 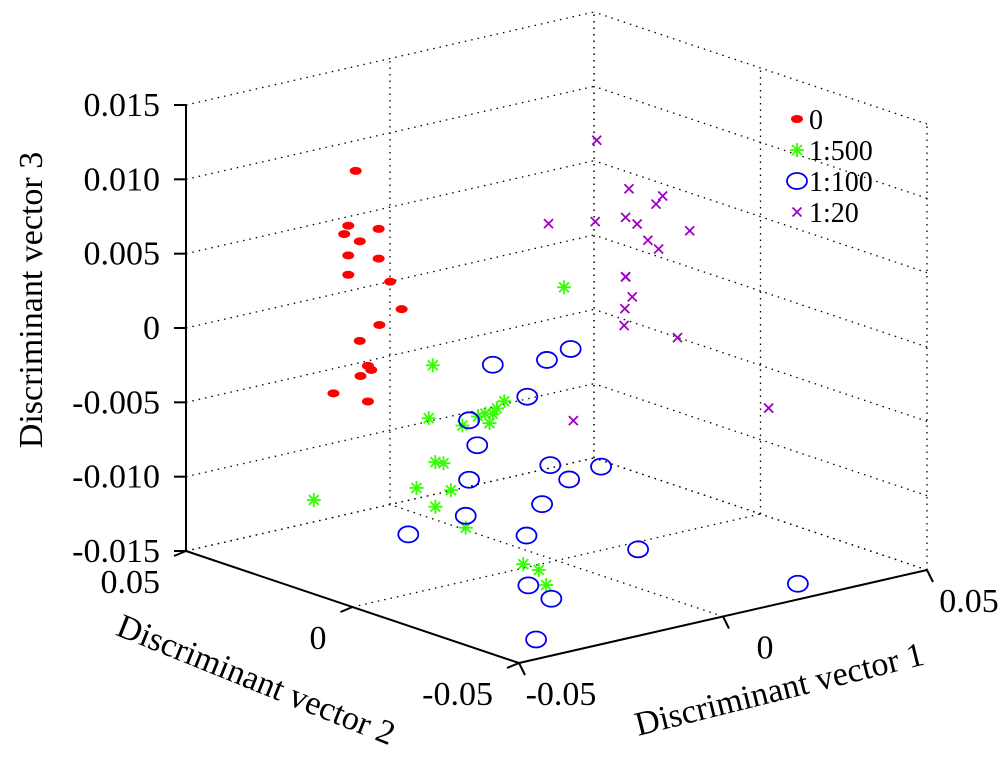 What do you see at coordinates (116, 402) in the screenshot?
I see `z-tick-label: -0.005` at bounding box center [116, 402].